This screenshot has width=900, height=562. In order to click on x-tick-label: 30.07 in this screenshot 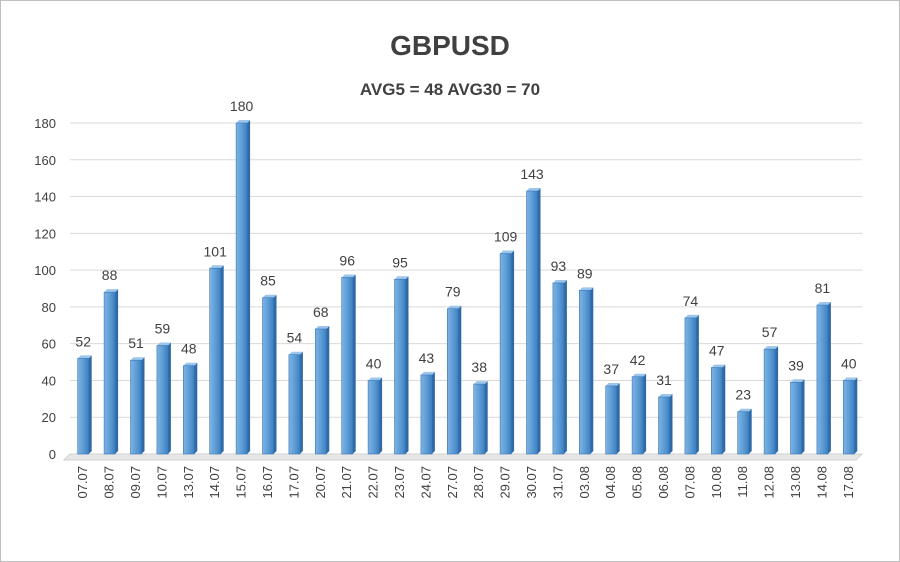, I will do `click(531, 482)`.